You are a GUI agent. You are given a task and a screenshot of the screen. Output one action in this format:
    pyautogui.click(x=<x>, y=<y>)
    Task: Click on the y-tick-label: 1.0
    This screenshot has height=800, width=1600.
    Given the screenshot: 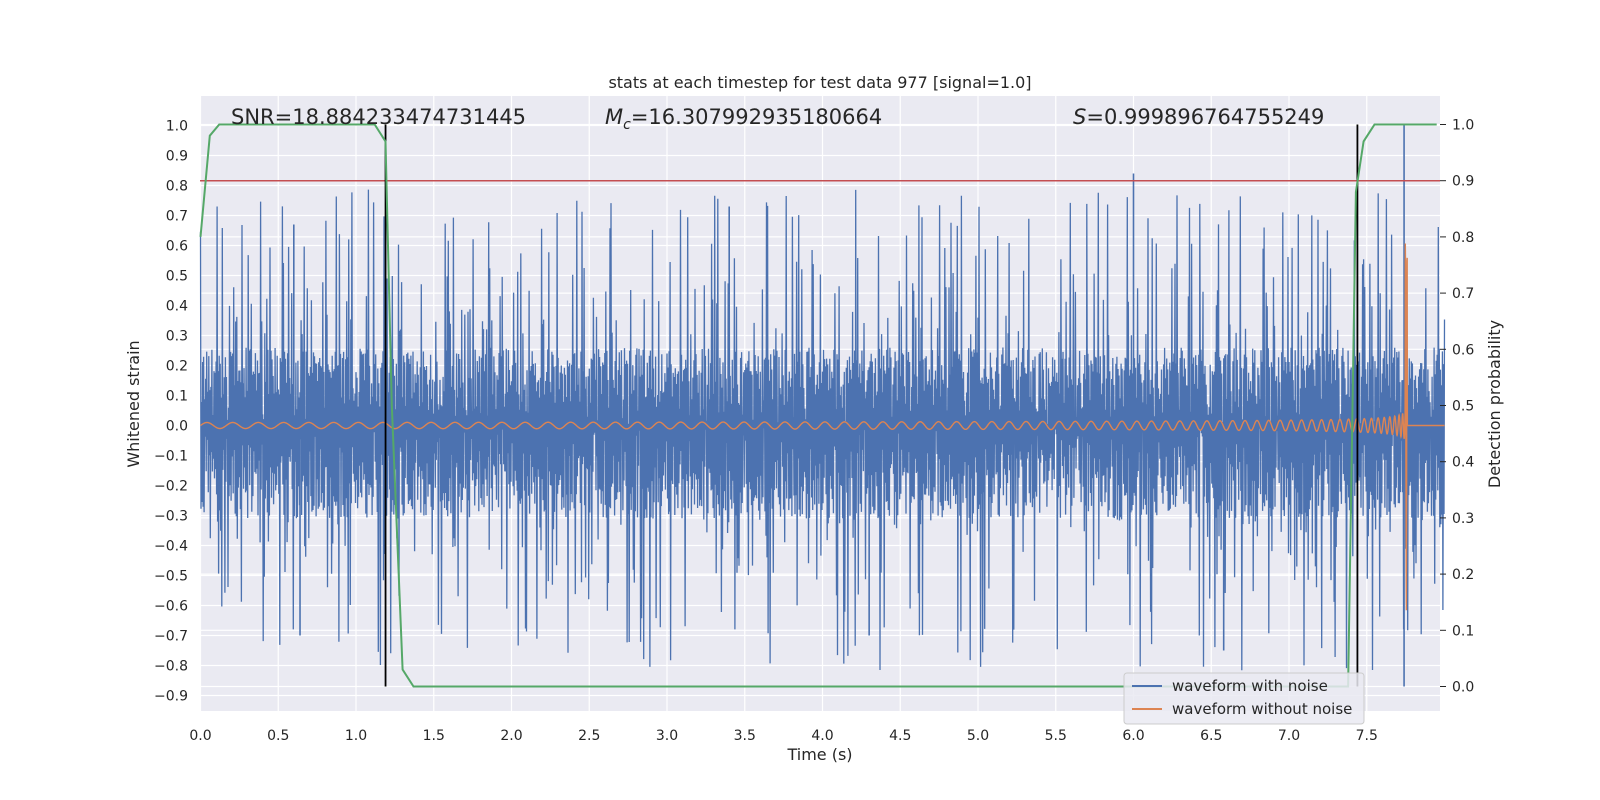 What is the action you would take?
    pyautogui.click(x=177, y=127)
    